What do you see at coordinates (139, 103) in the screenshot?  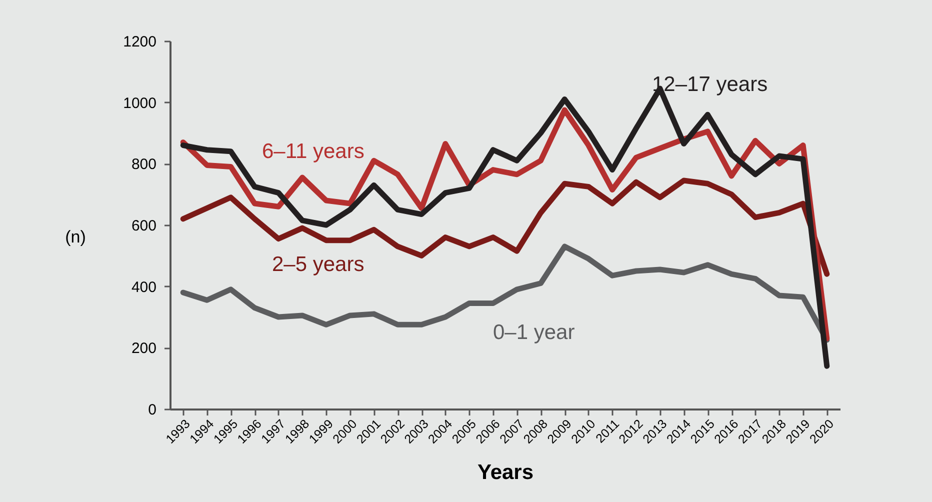 I see `y-tick-label: 1000` at bounding box center [139, 103].